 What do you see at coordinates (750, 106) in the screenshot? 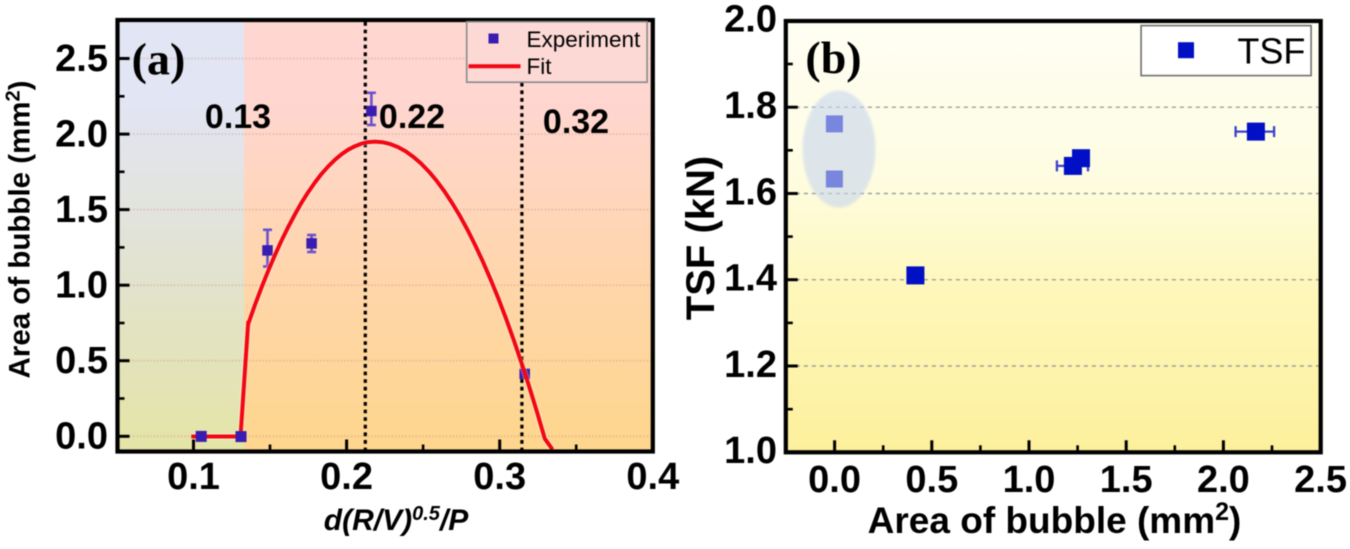
I see `svg-text: 1.8` at bounding box center [750, 106].